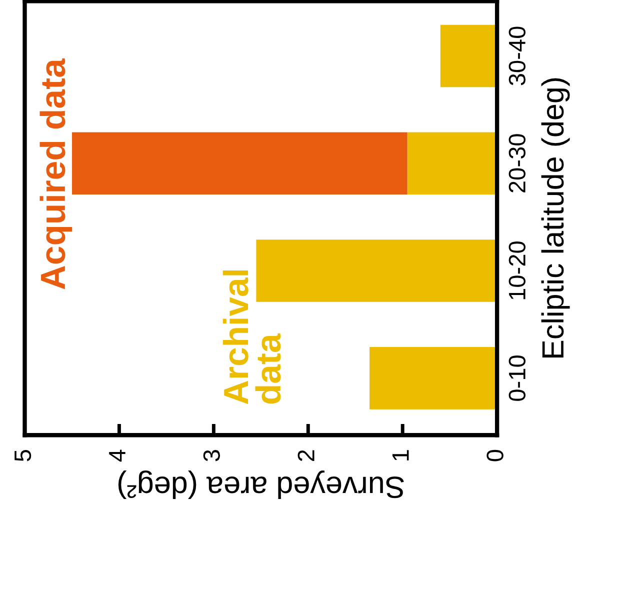  Describe the element at coordinates (495, 456) in the screenshot. I see `x-tick-label: 0` at that location.